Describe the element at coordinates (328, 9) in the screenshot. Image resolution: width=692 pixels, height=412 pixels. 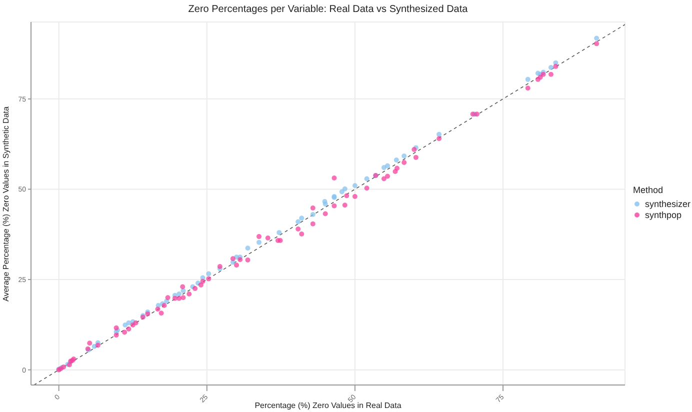
I see `chart-title: Zero Percentages per Variable: Real Data vs Synthesized Data` at that location.